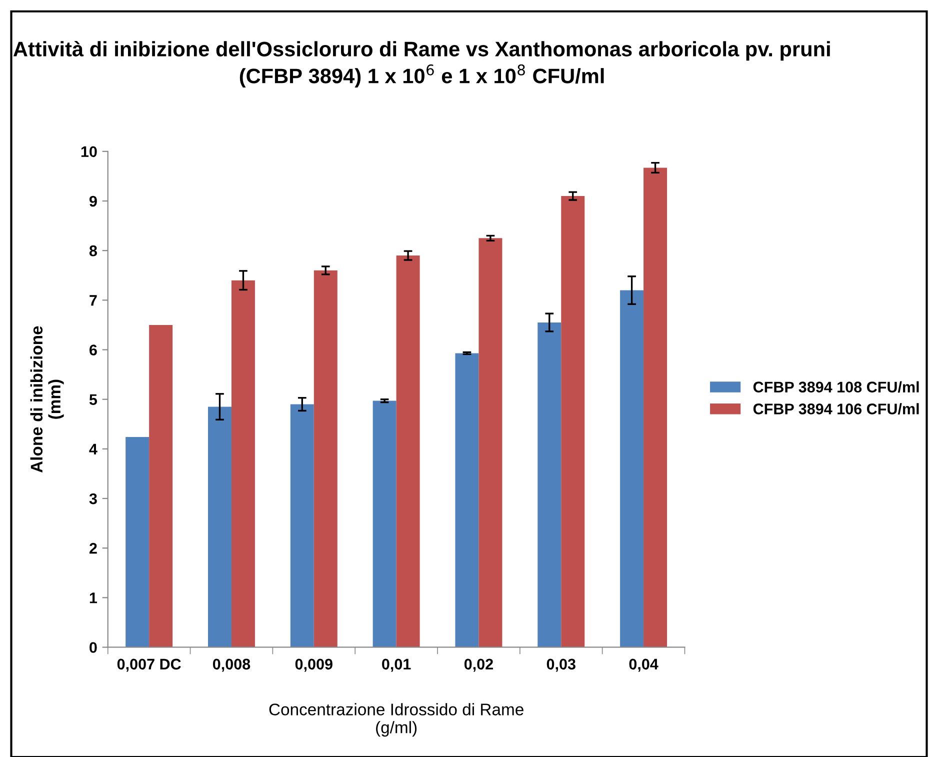 The height and width of the screenshot is (757, 938). Describe the element at coordinates (94, 598) in the screenshot. I see `y-tick-label: 1` at that location.